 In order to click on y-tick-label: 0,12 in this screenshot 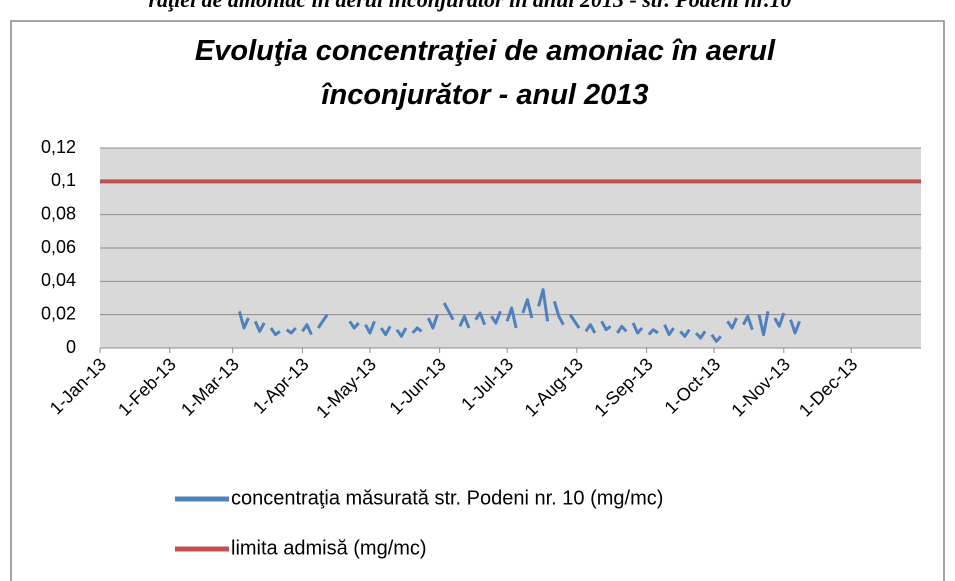, I will do `click(58, 147)`.